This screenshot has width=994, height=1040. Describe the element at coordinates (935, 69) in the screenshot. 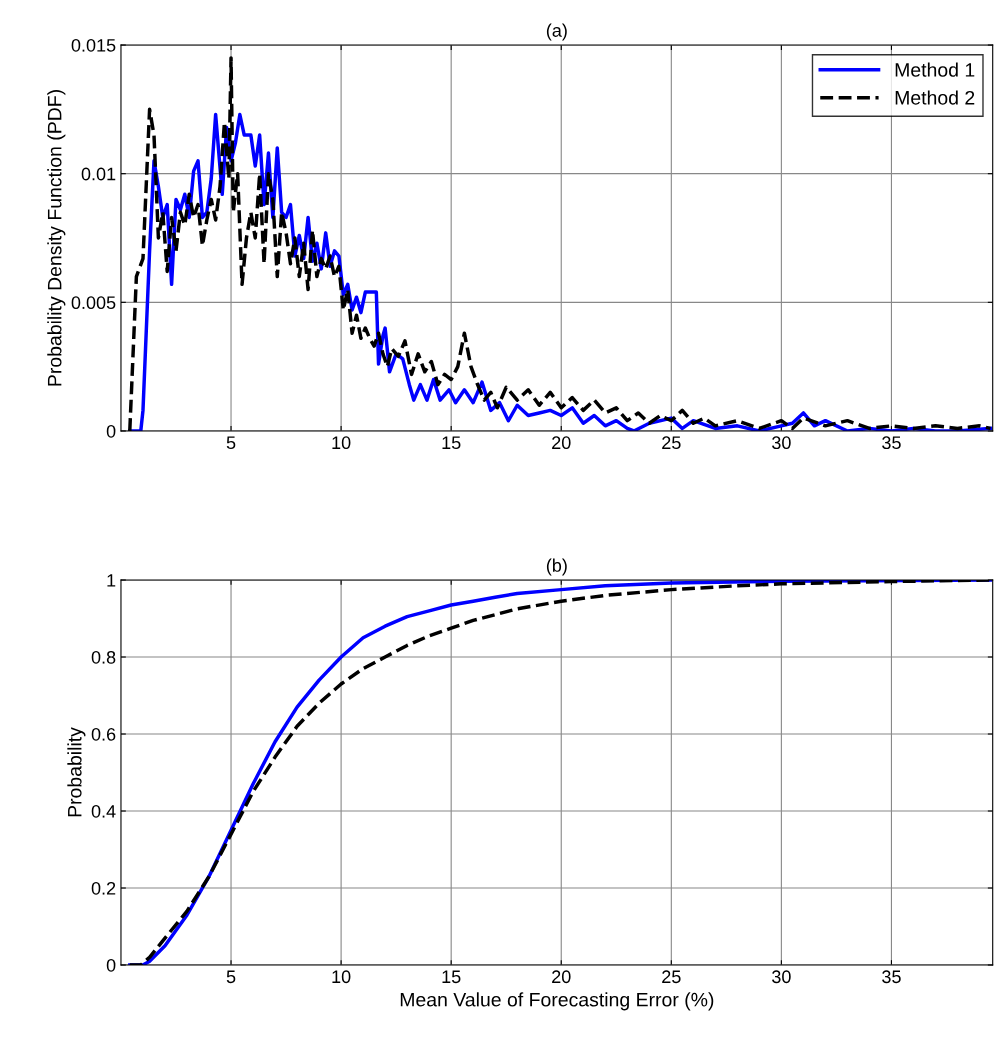

I see `legend-label: Method 1` at that location.